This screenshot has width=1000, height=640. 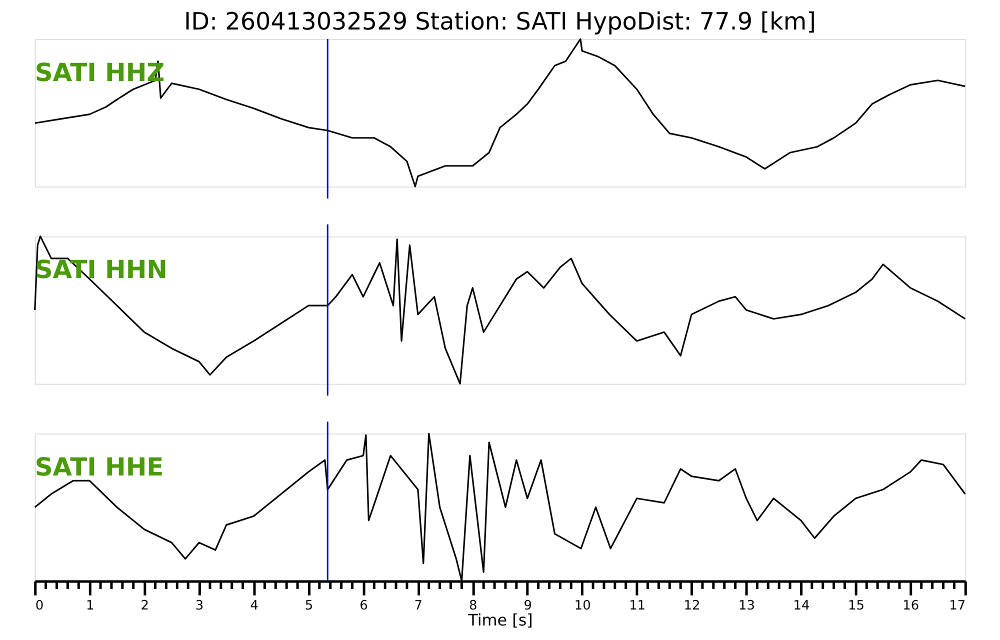 I want to click on x-tick-label: 2, so click(x=144, y=606).